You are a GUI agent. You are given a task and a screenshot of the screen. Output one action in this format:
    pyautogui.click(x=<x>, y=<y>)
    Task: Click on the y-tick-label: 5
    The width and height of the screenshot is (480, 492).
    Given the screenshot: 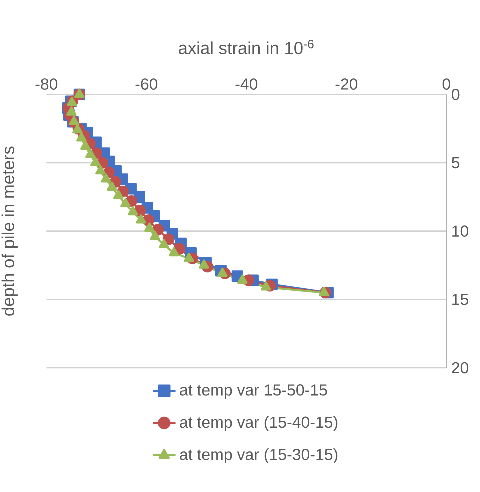 What is the action you would take?
    pyautogui.click(x=456, y=163)
    